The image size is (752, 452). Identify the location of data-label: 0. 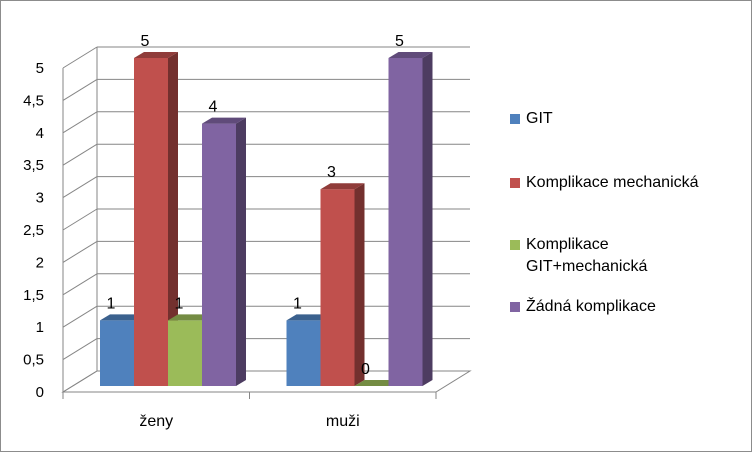
(365, 369).